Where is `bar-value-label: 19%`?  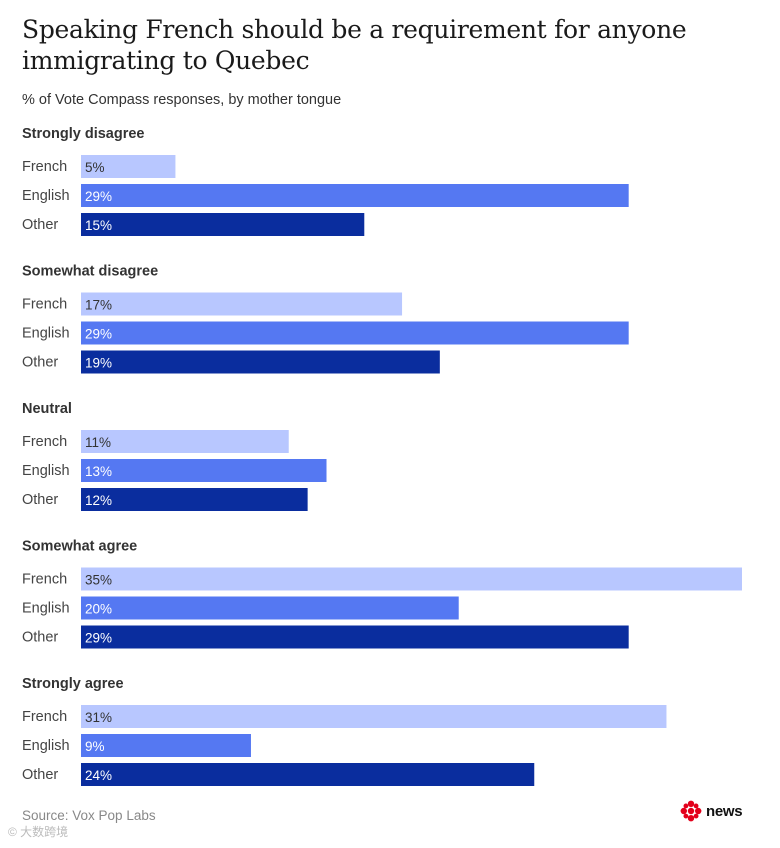
bar-value-label: 19% is located at coordinates (98, 363).